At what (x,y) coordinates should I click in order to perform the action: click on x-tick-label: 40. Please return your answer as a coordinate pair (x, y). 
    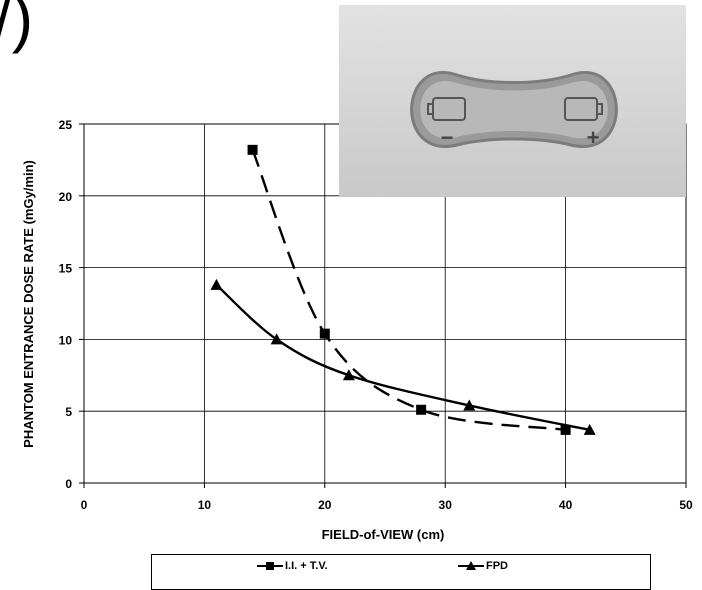
    Looking at the image, I should click on (566, 505).